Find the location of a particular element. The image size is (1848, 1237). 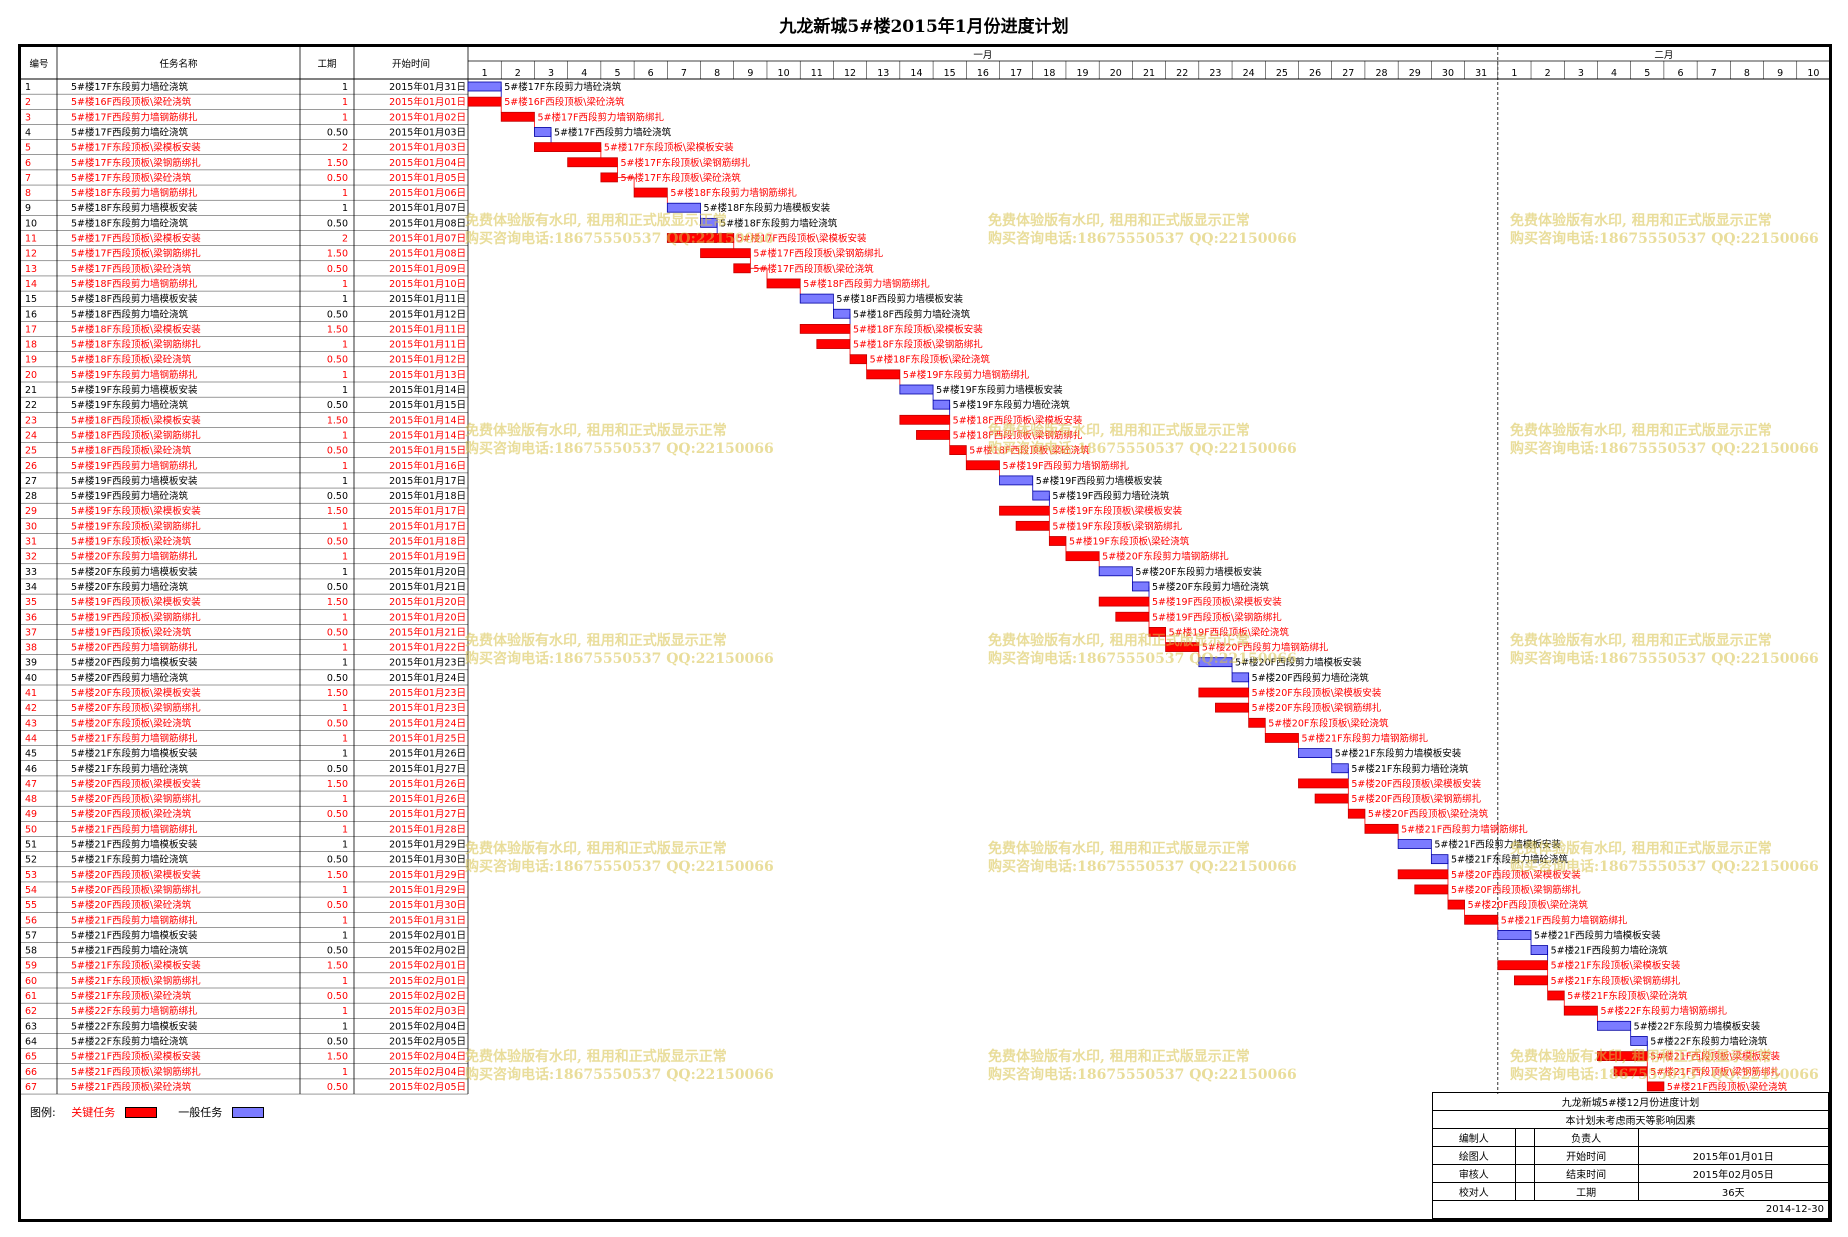

task-name: 5#楼19F东段剪力墙模板安装 is located at coordinates (134, 390).